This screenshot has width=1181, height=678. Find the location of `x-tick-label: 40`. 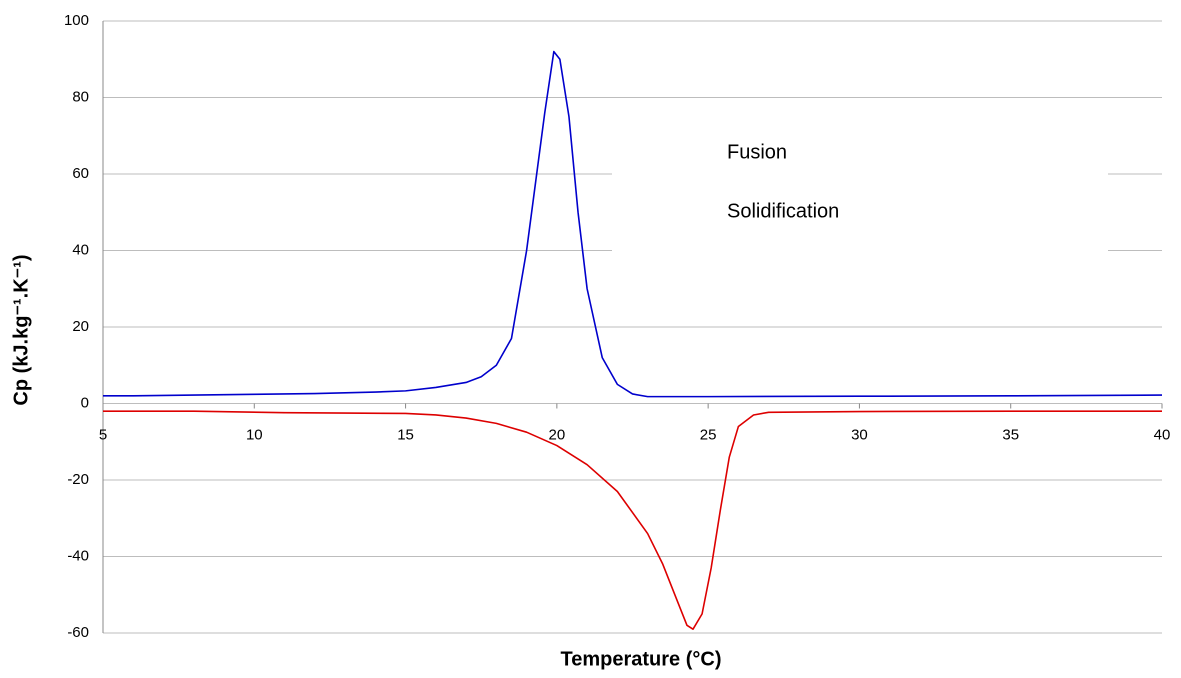

x-tick-label: 40 is located at coordinates (1162, 434).